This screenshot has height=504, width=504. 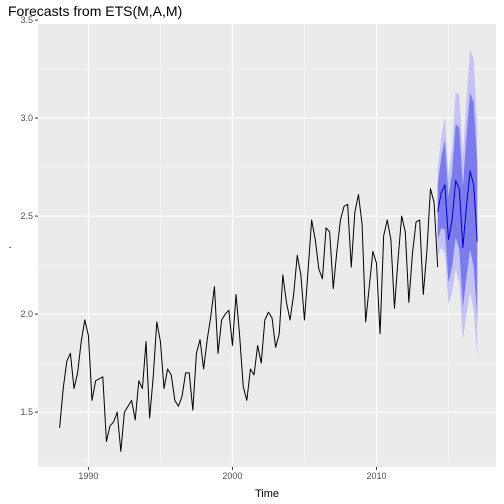 I want to click on y-tick-label: 2.5, so click(x=26, y=216).